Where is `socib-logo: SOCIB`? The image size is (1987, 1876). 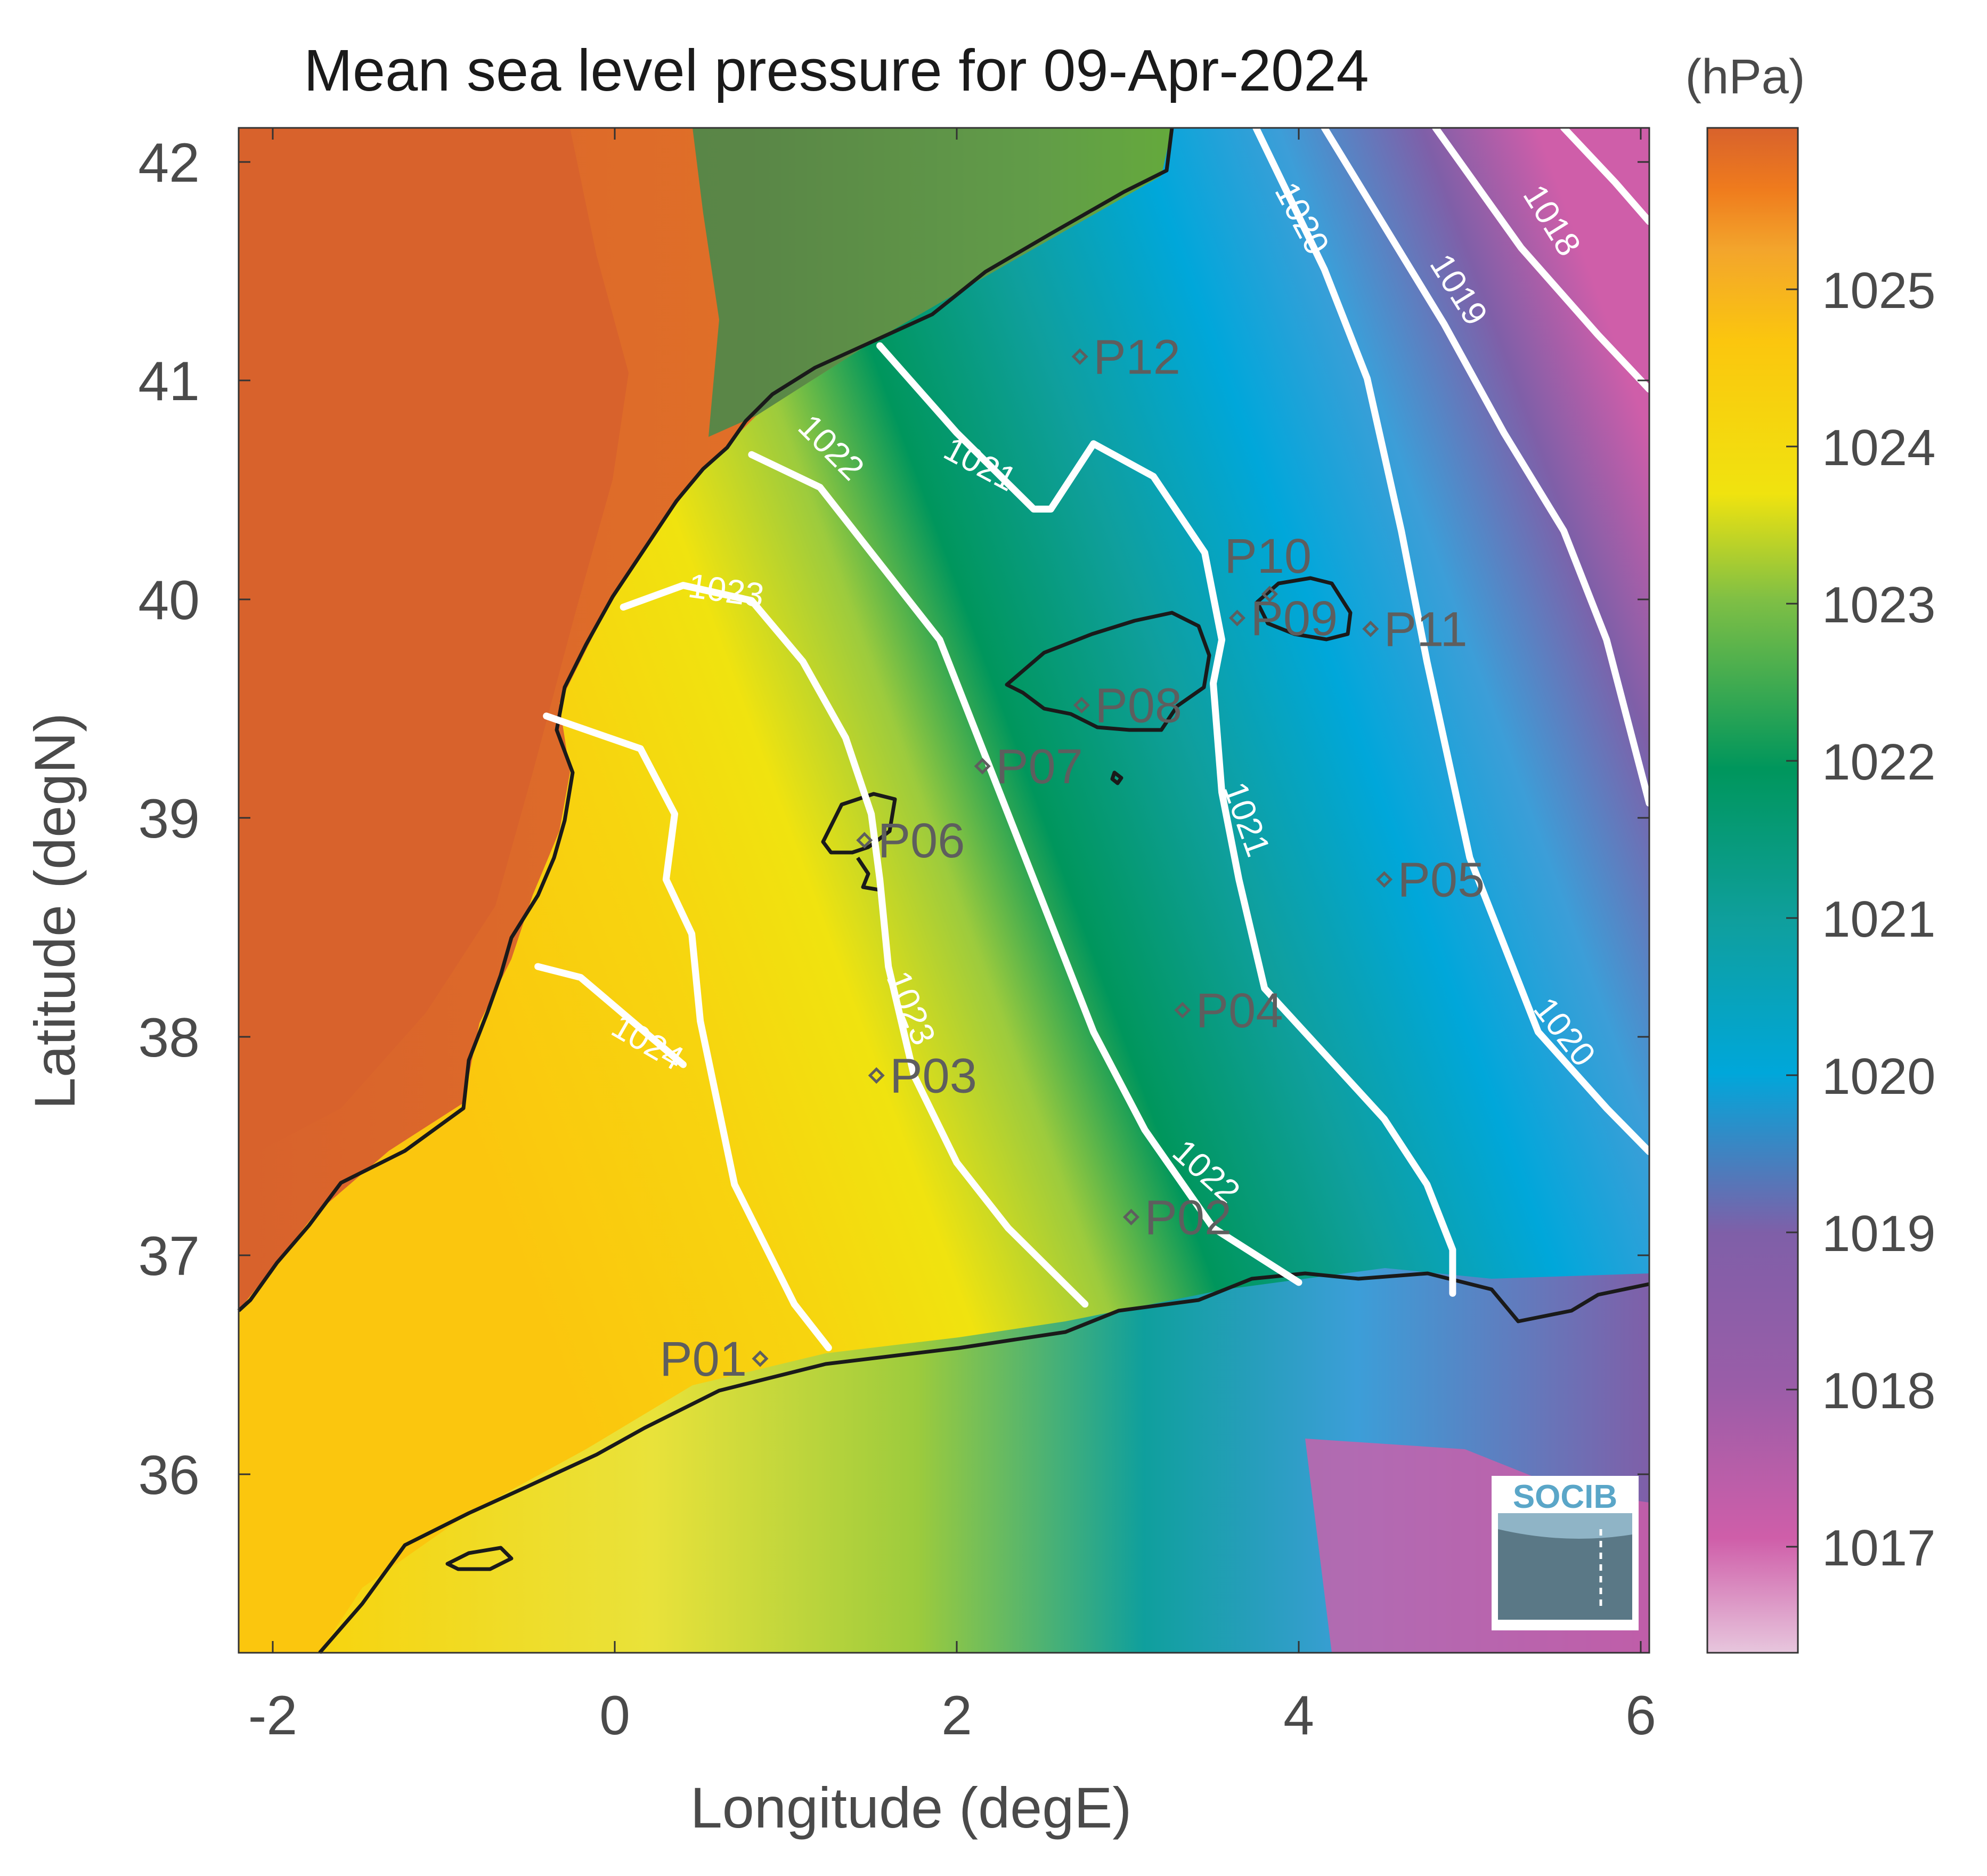
socib-logo: SOCIB is located at coordinates (1566, 1553).